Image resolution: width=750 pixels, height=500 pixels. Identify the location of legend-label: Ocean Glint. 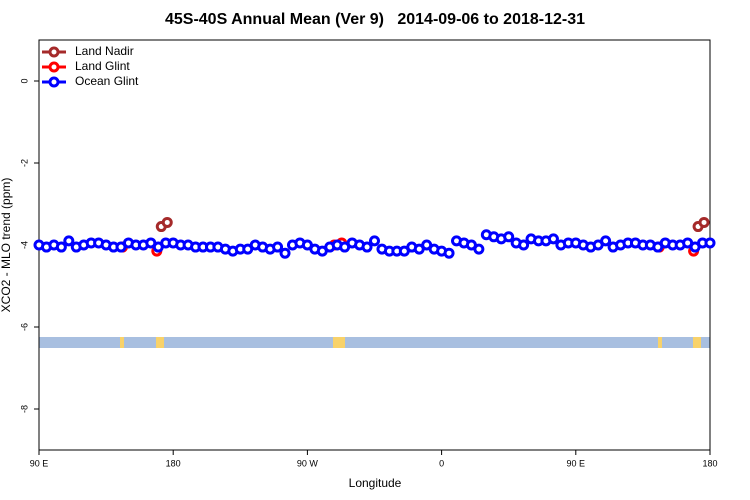
(107, 81).